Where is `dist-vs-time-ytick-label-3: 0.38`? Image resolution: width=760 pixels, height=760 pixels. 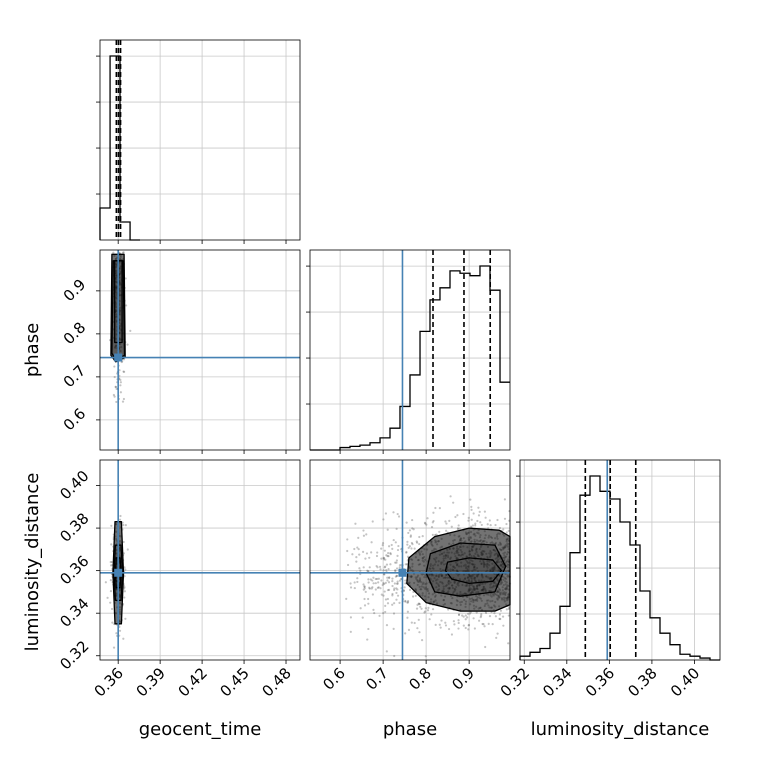 dist-vs-time-ytick-label-3: 0.38 is located at coordinates (74, 527).